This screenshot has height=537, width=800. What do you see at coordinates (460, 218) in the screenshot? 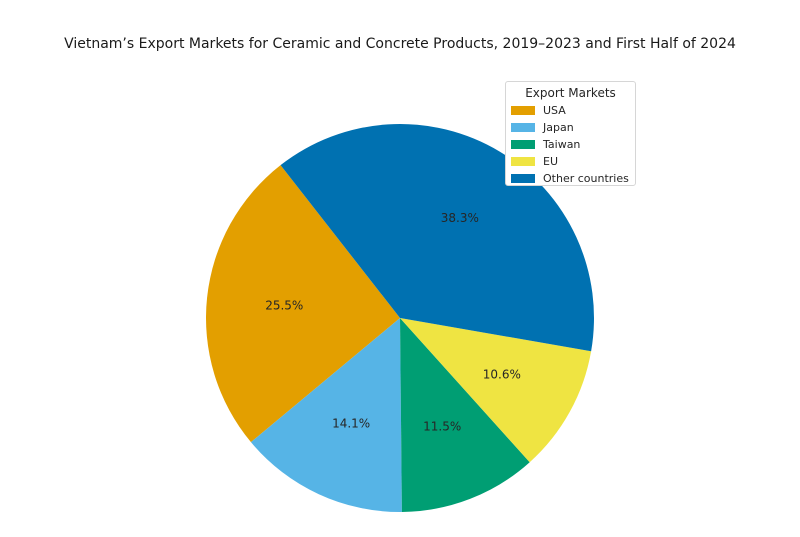
I see `slice-label-other-countries: 38.3%` at bounding box center [460, 218].